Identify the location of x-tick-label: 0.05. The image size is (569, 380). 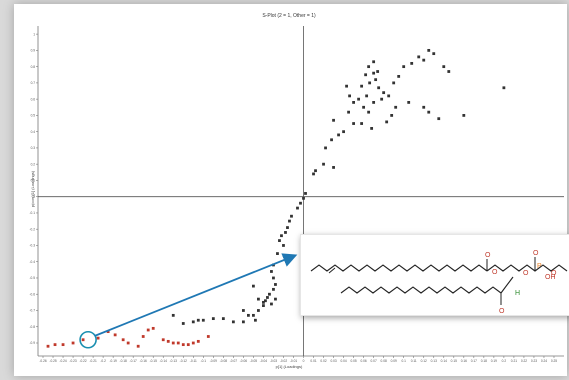
(353, 361).